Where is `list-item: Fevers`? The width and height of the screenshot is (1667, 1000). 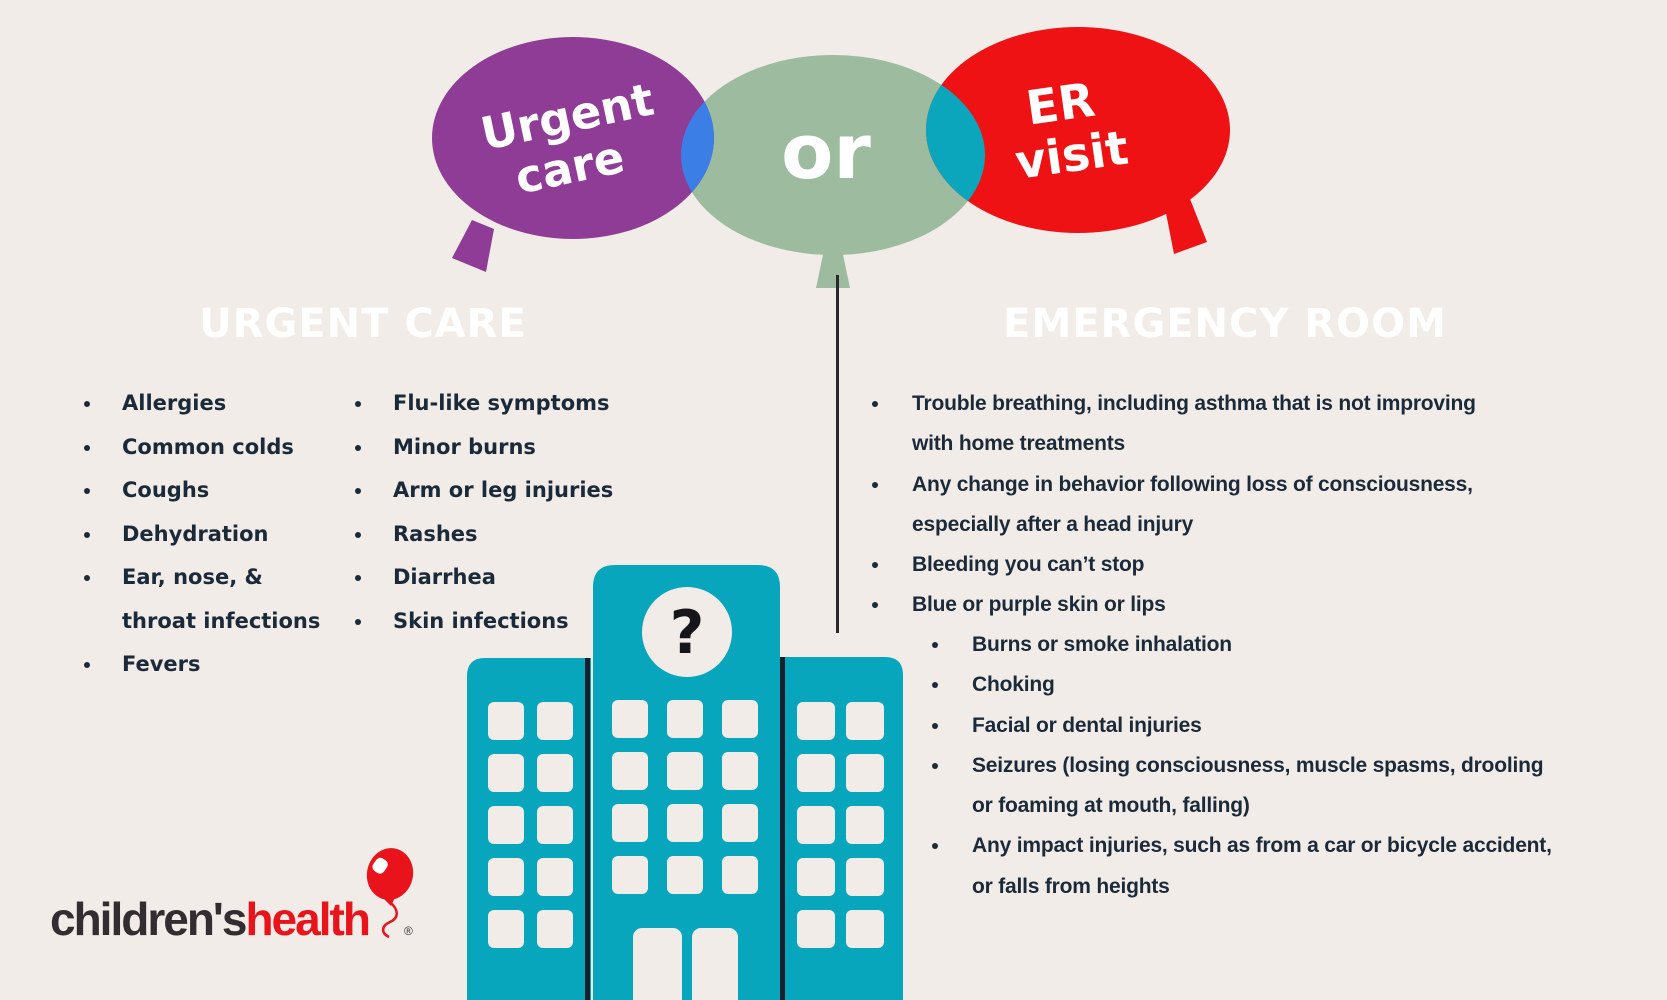 list-item: Fevers is located at coordinates (221, 665).